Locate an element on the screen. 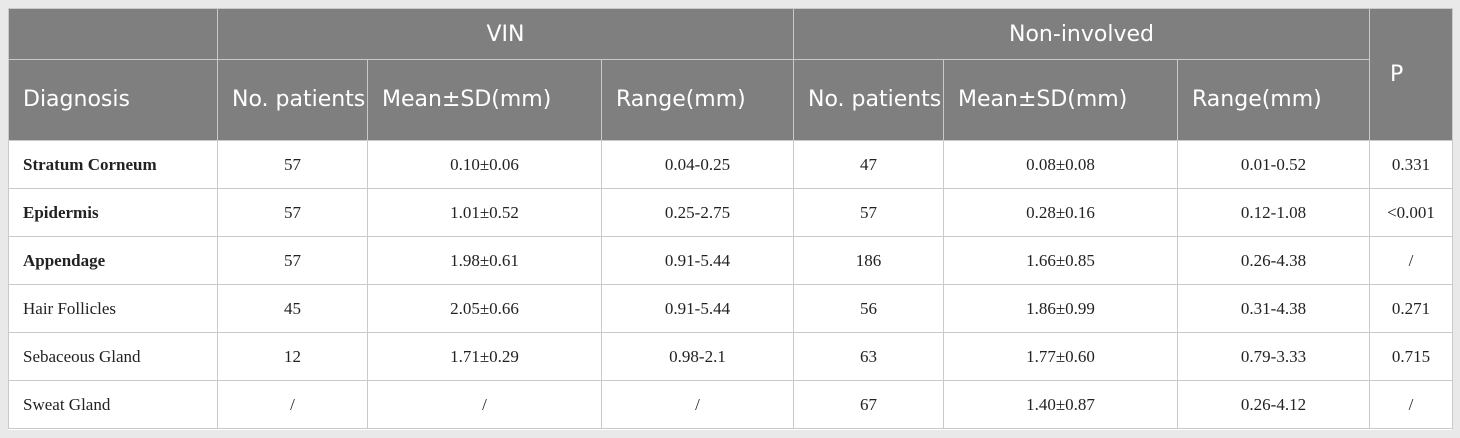 This screenshot has height=438, width=1460. cell-diagnosis: Sebaceous Gland is located at coordinates (113, 356).